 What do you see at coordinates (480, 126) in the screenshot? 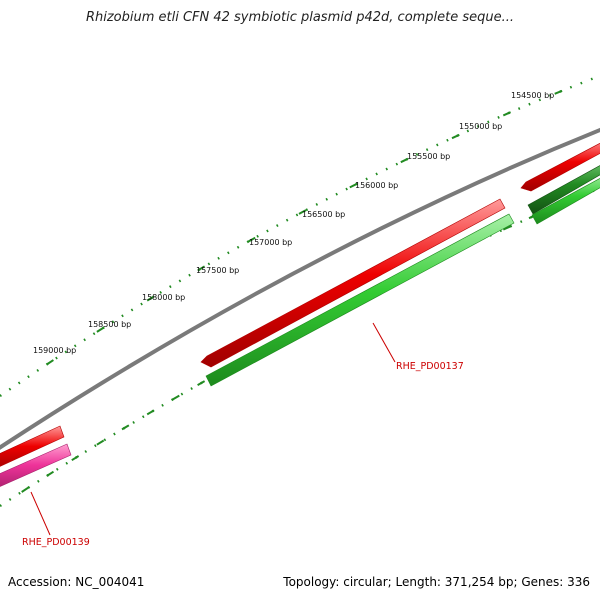
I see `tick-label: 155000 bp` at bounding box center [480, 126].